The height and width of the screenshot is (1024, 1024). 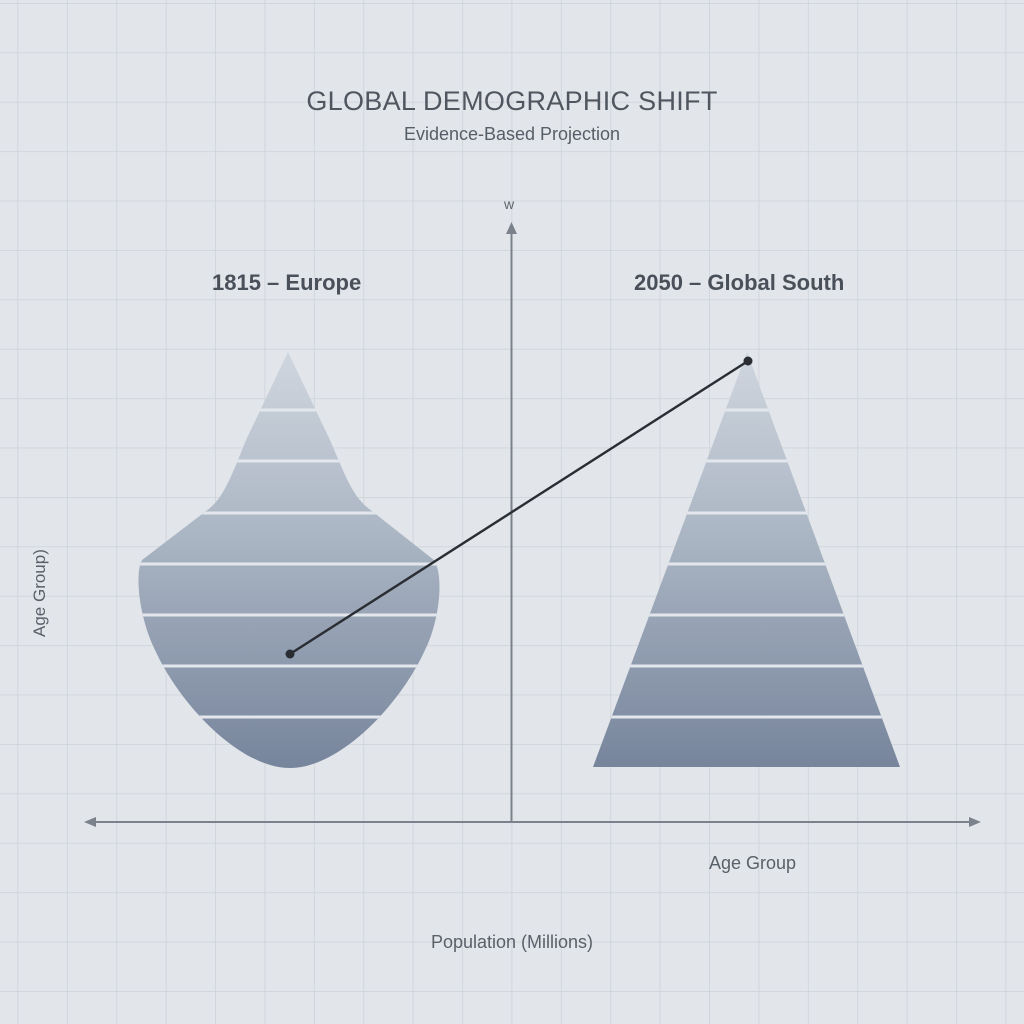 What do you see at coordinates (511, 228) in the screenshot?
I see `y-axis-arrow-icon` at bounding box center [511, 228].